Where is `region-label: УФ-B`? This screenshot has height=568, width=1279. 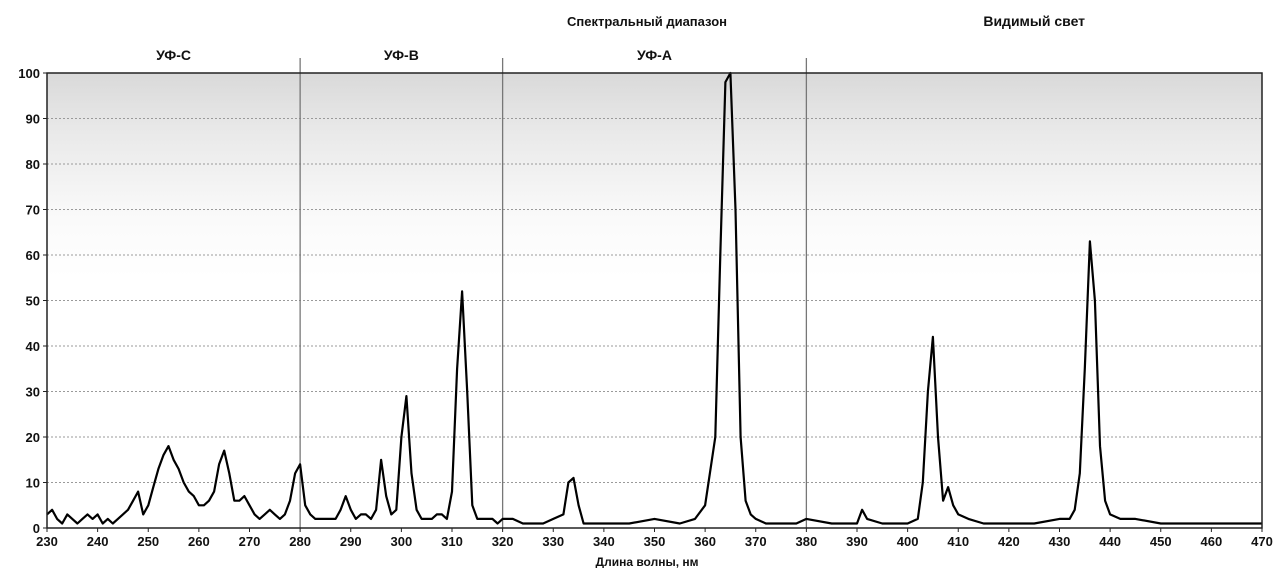
region-label: УФ-B is located at coordinates (401, 55).